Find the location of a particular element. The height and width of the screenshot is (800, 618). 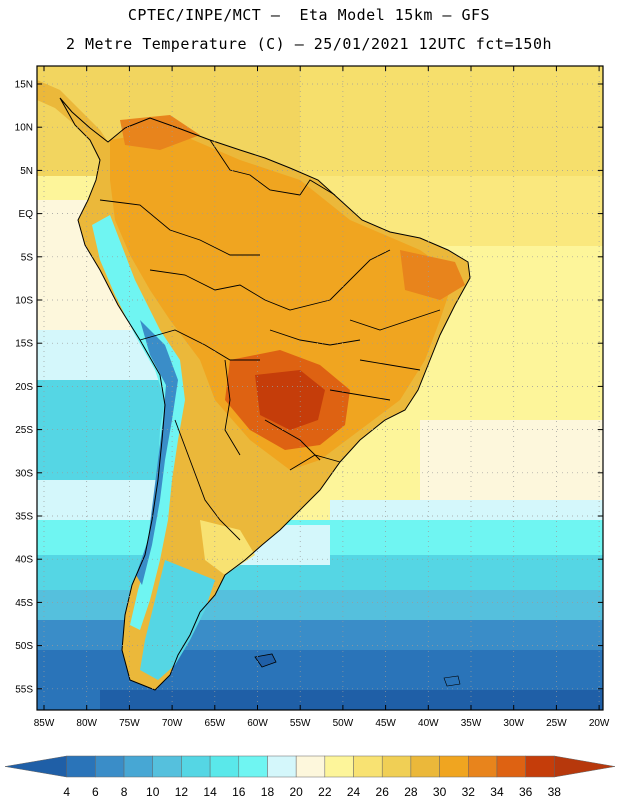

lon-label: 70W is located at coordinates (172, 723).